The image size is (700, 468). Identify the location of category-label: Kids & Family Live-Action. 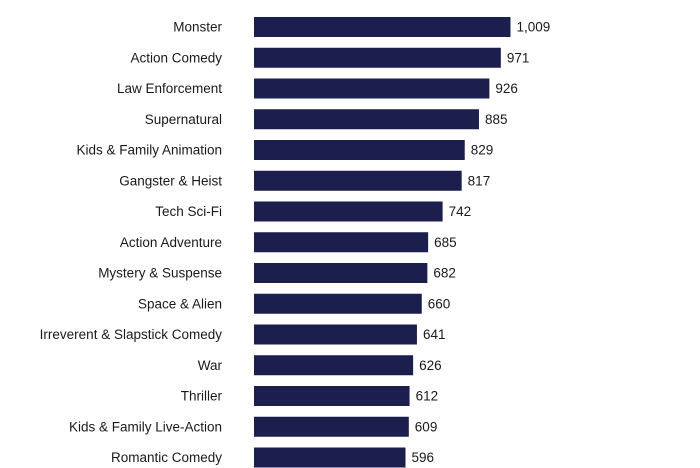
(145, 426).